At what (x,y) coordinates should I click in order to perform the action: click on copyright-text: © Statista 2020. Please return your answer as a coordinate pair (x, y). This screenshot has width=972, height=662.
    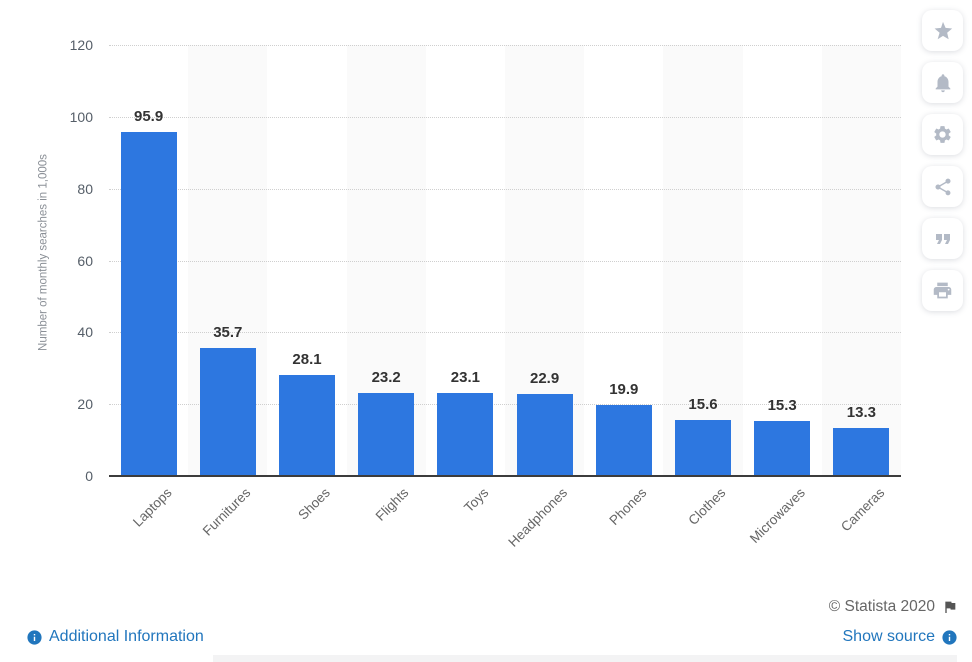
    Looking at the image, I should click on (881, 606).